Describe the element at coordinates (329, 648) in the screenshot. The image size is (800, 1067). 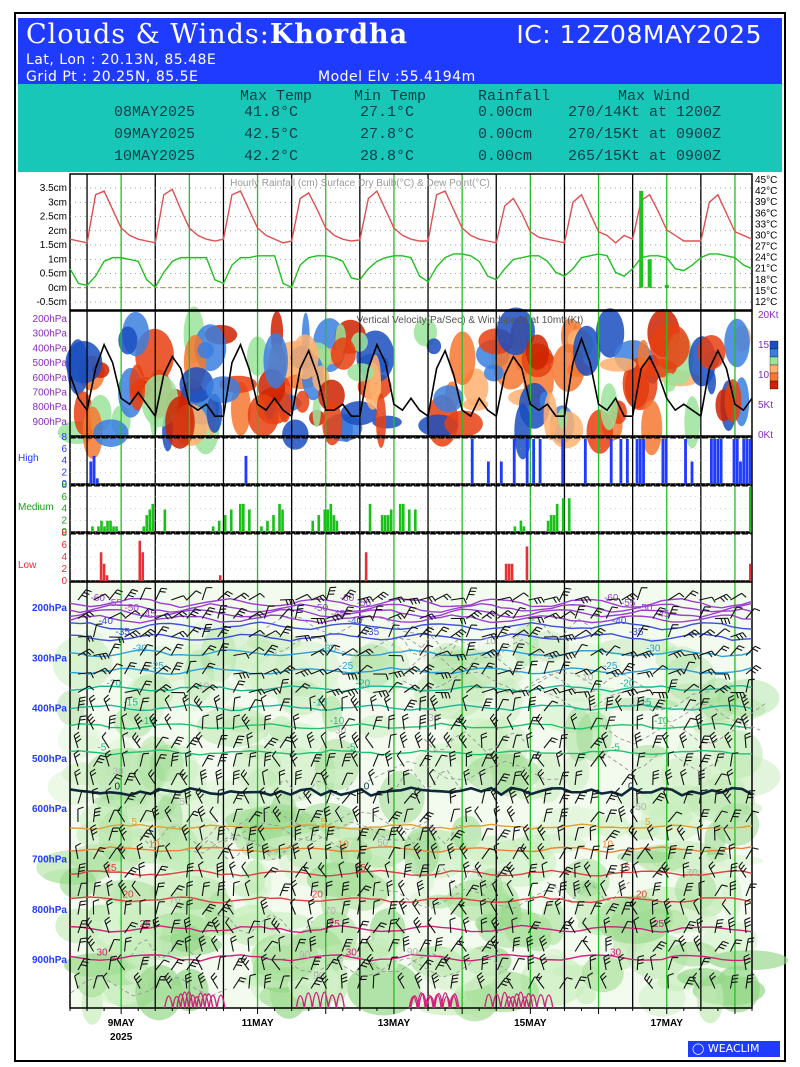
I see `isotherm-label: -30` at that location.